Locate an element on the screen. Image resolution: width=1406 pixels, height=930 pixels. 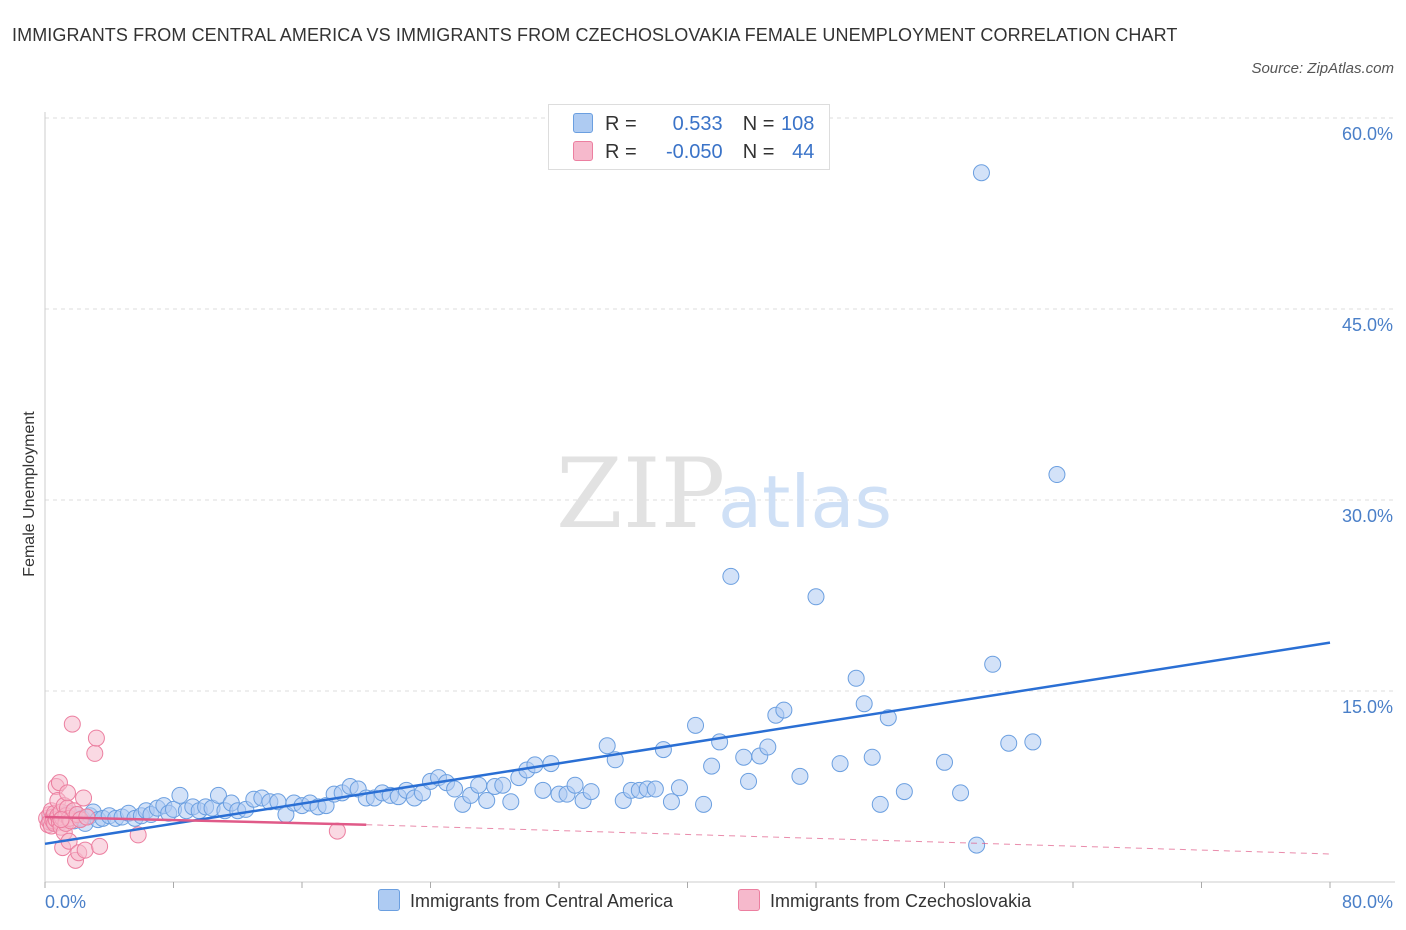
watermark: ZIP atlas is located at coordinates (724, 494).